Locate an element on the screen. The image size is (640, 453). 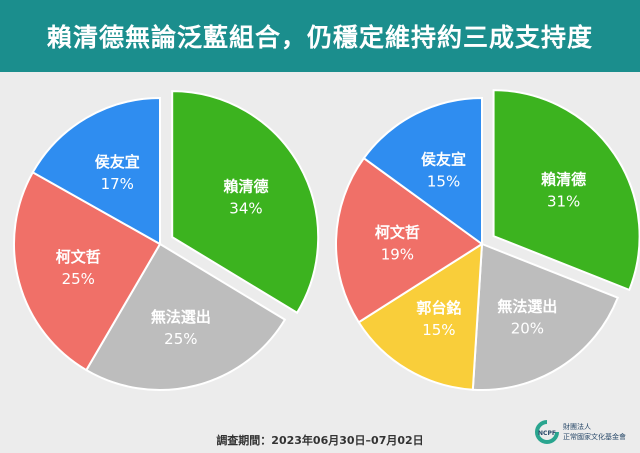
slice-value-label: 20% is located at coordinates (527, 328).